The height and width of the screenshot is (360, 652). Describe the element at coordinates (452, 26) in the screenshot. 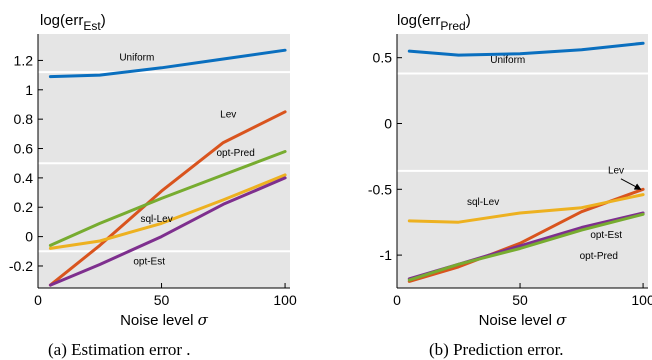

I see `y-axis-label-subscript: Pred` at that location.